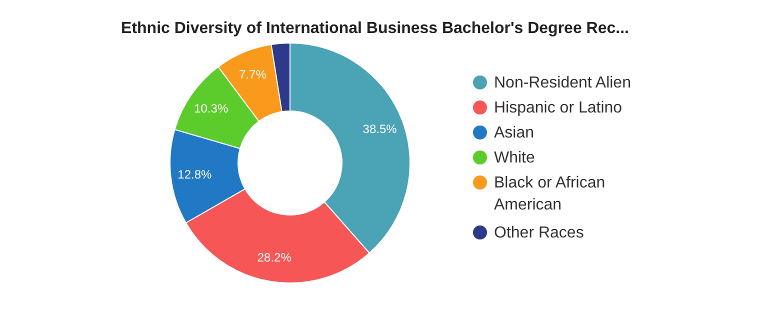 The image size is (770, 335). Describe the element at coordinates (550, 194) in the screenshot. I see `legend-label: Black or African American` at that location.